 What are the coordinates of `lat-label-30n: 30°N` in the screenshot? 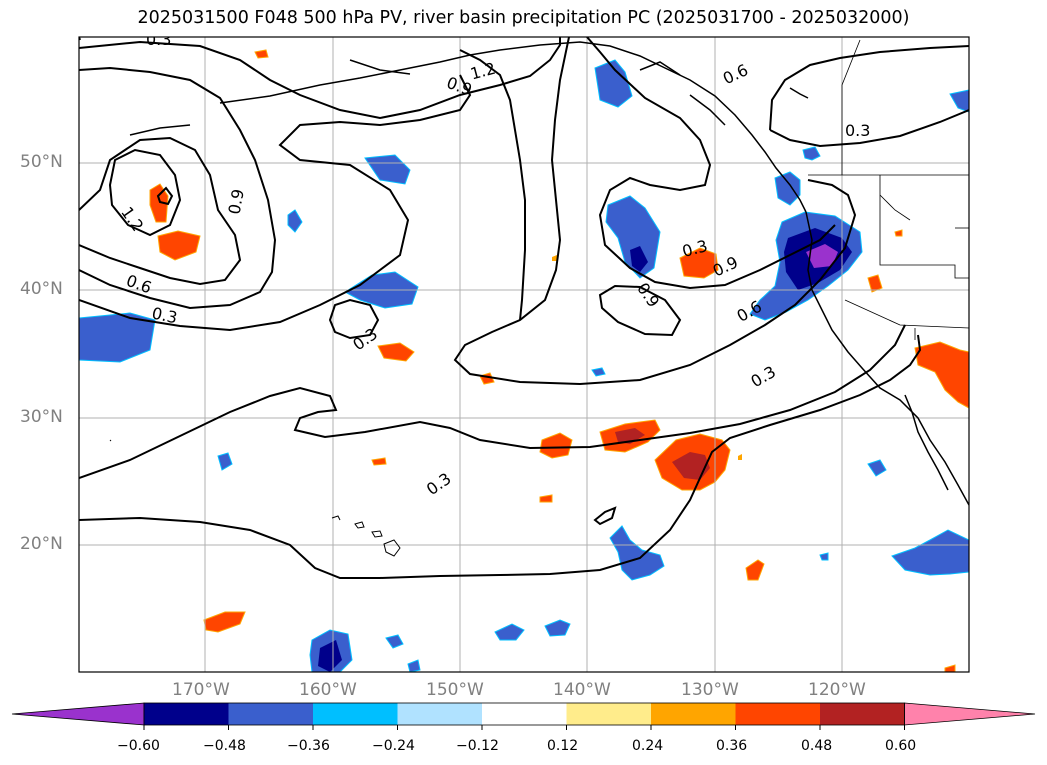 It's located at (41, 417).